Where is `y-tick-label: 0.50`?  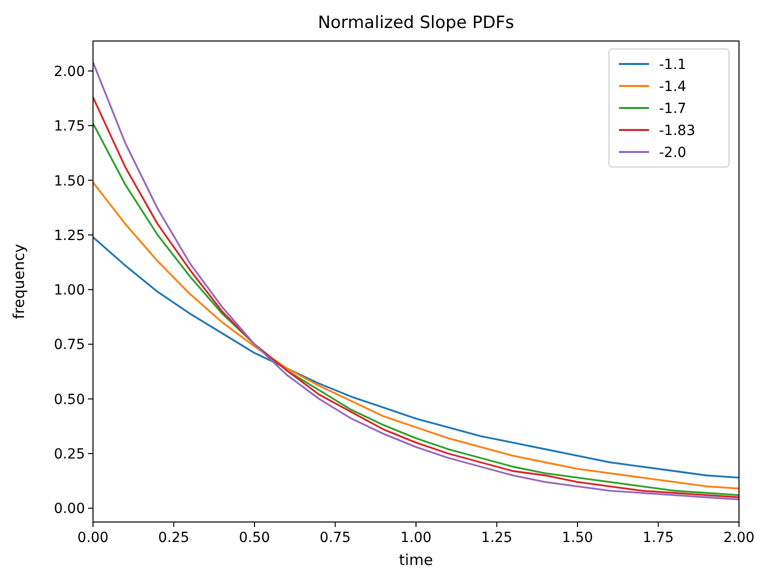
y-tick-label: 0.50 is located at coordinates (69, 400).